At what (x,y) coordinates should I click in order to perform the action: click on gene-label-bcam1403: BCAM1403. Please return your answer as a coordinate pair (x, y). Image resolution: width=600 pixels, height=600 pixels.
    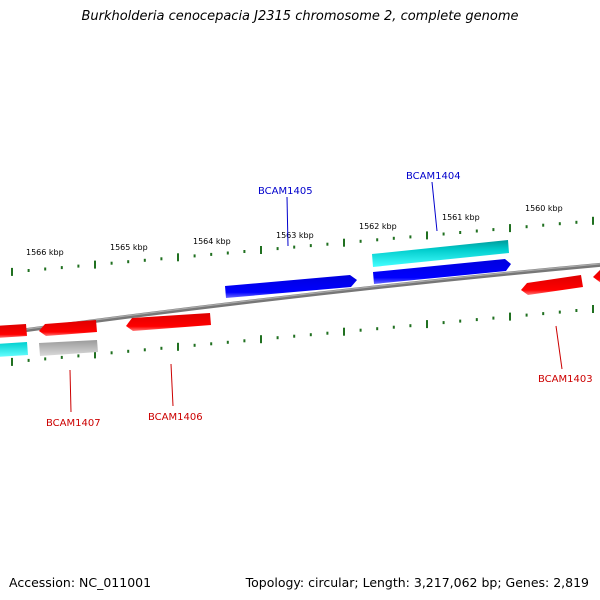
    Looking at the image, I should click on (565, 379).